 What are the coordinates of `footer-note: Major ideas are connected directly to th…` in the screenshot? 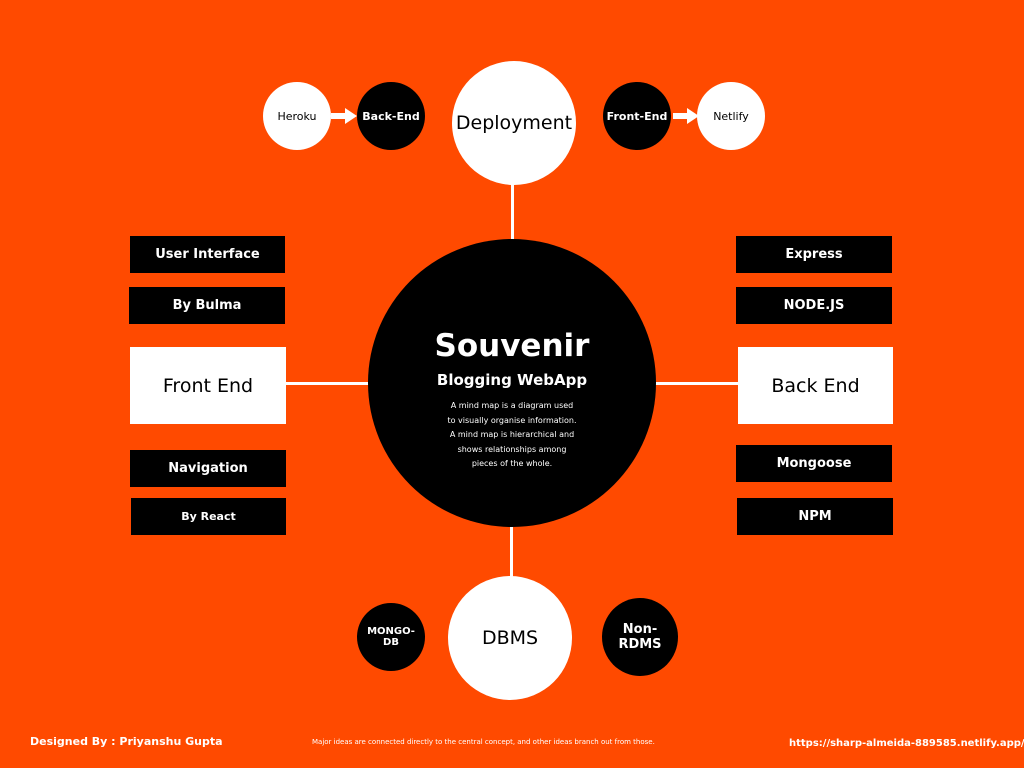 It's located at (483, 742).